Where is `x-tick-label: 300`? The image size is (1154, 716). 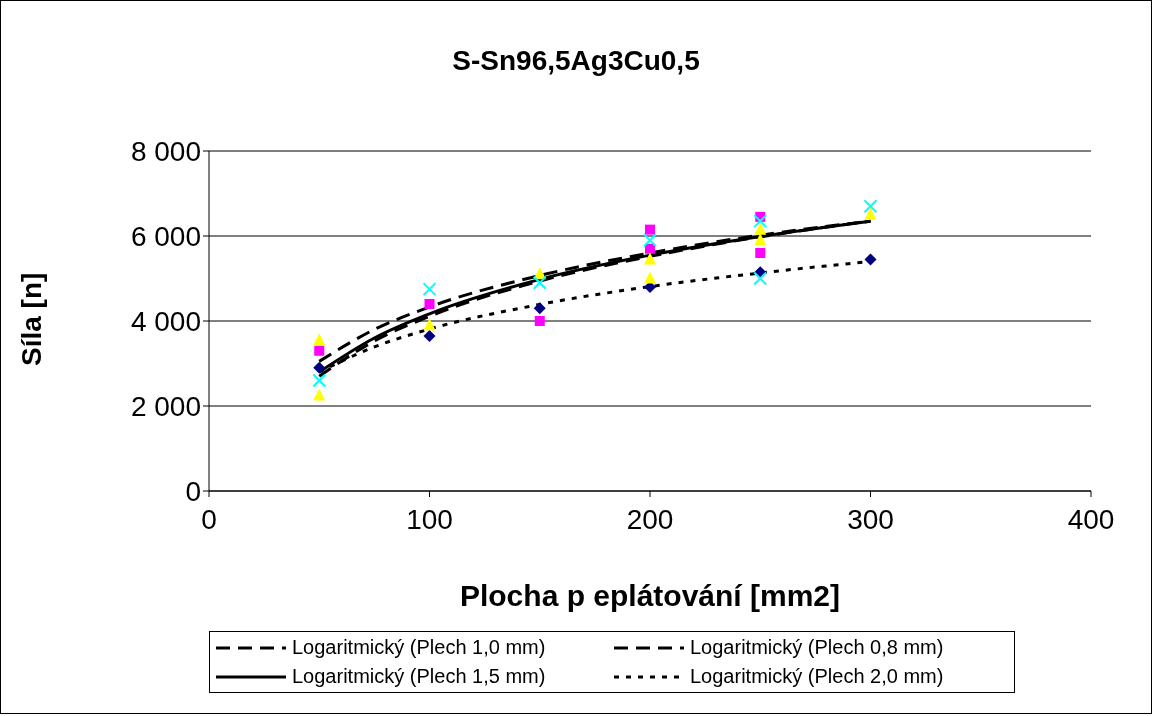 x-tick-label: 300 is located at coordinates (870, 519).